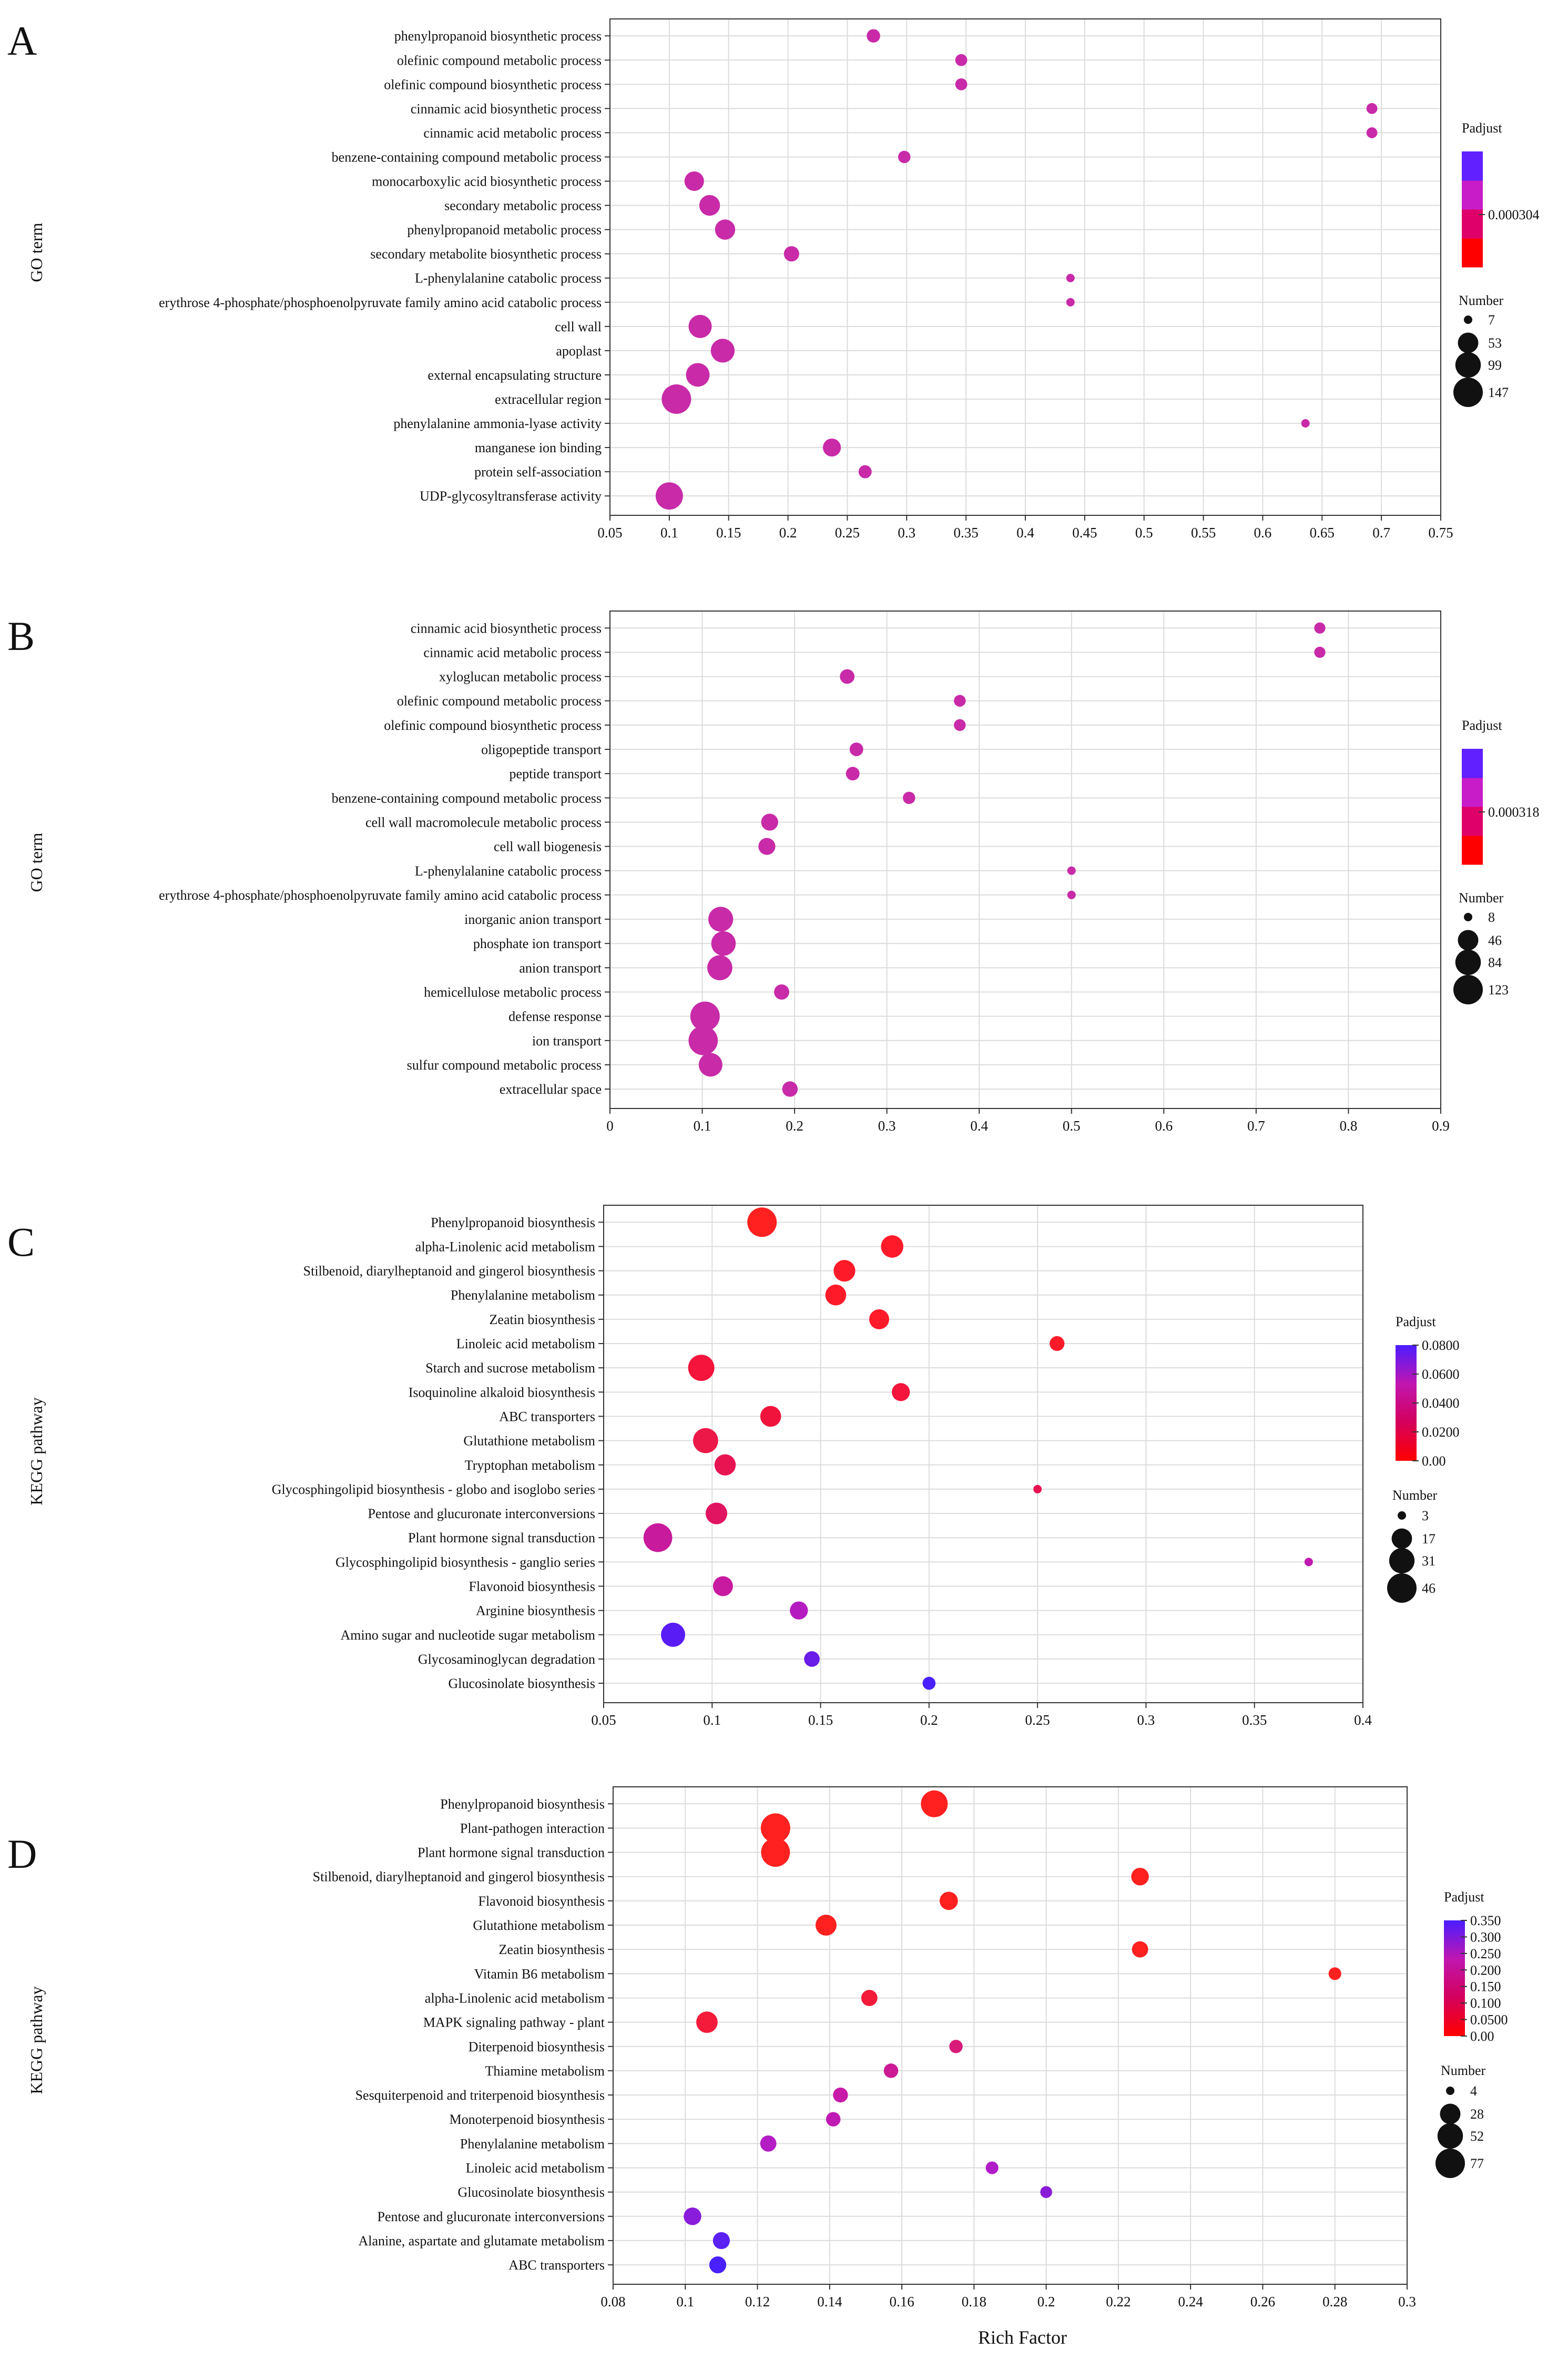  Describe the element at coordinates (1485, 2004) in the screenshot. I see `color-legend-label: 0.100` at that location.